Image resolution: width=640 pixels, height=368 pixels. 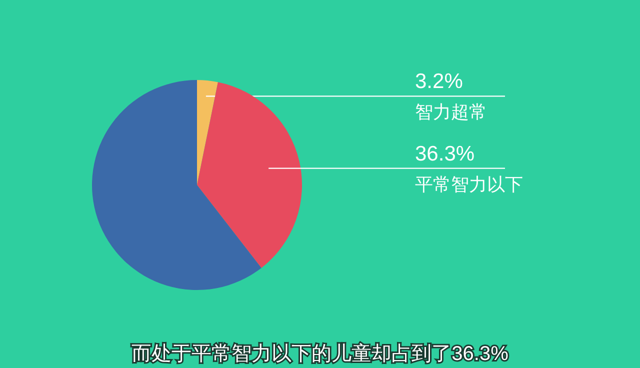 What do you see at coordinates (320, 353) in the screenshot?
I see `text: 而处于平常智力以下的儿童却占到了36.3%` at bounding box center [320, 353].